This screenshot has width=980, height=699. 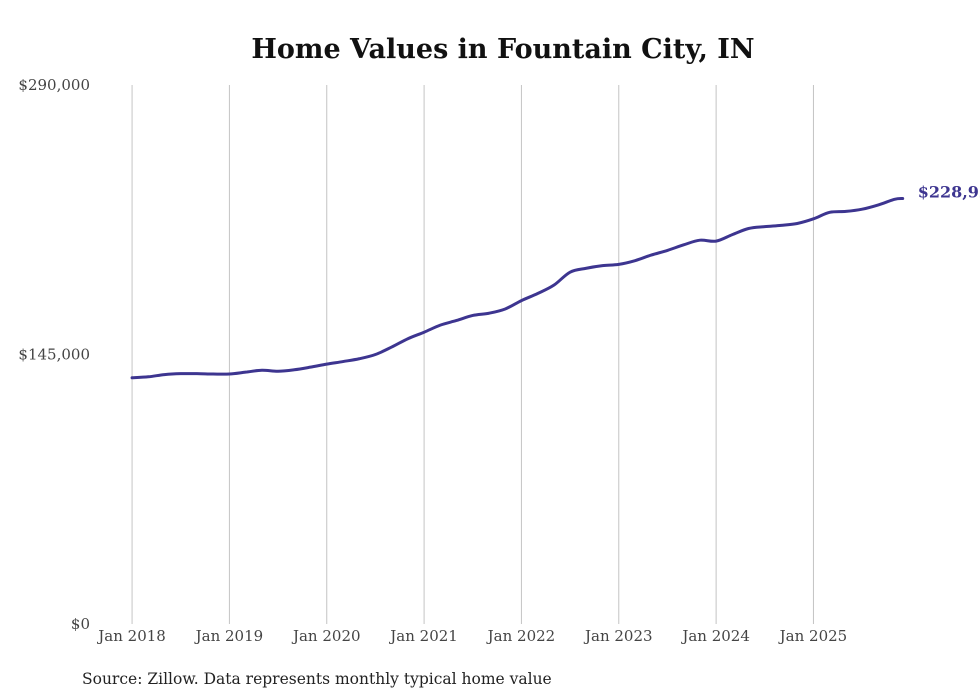 What do you see at coordinates (502, 49) in the screenshot?
I see `chart-title: Home Values in Fountain City, IN` at bounding box center [502, 49].